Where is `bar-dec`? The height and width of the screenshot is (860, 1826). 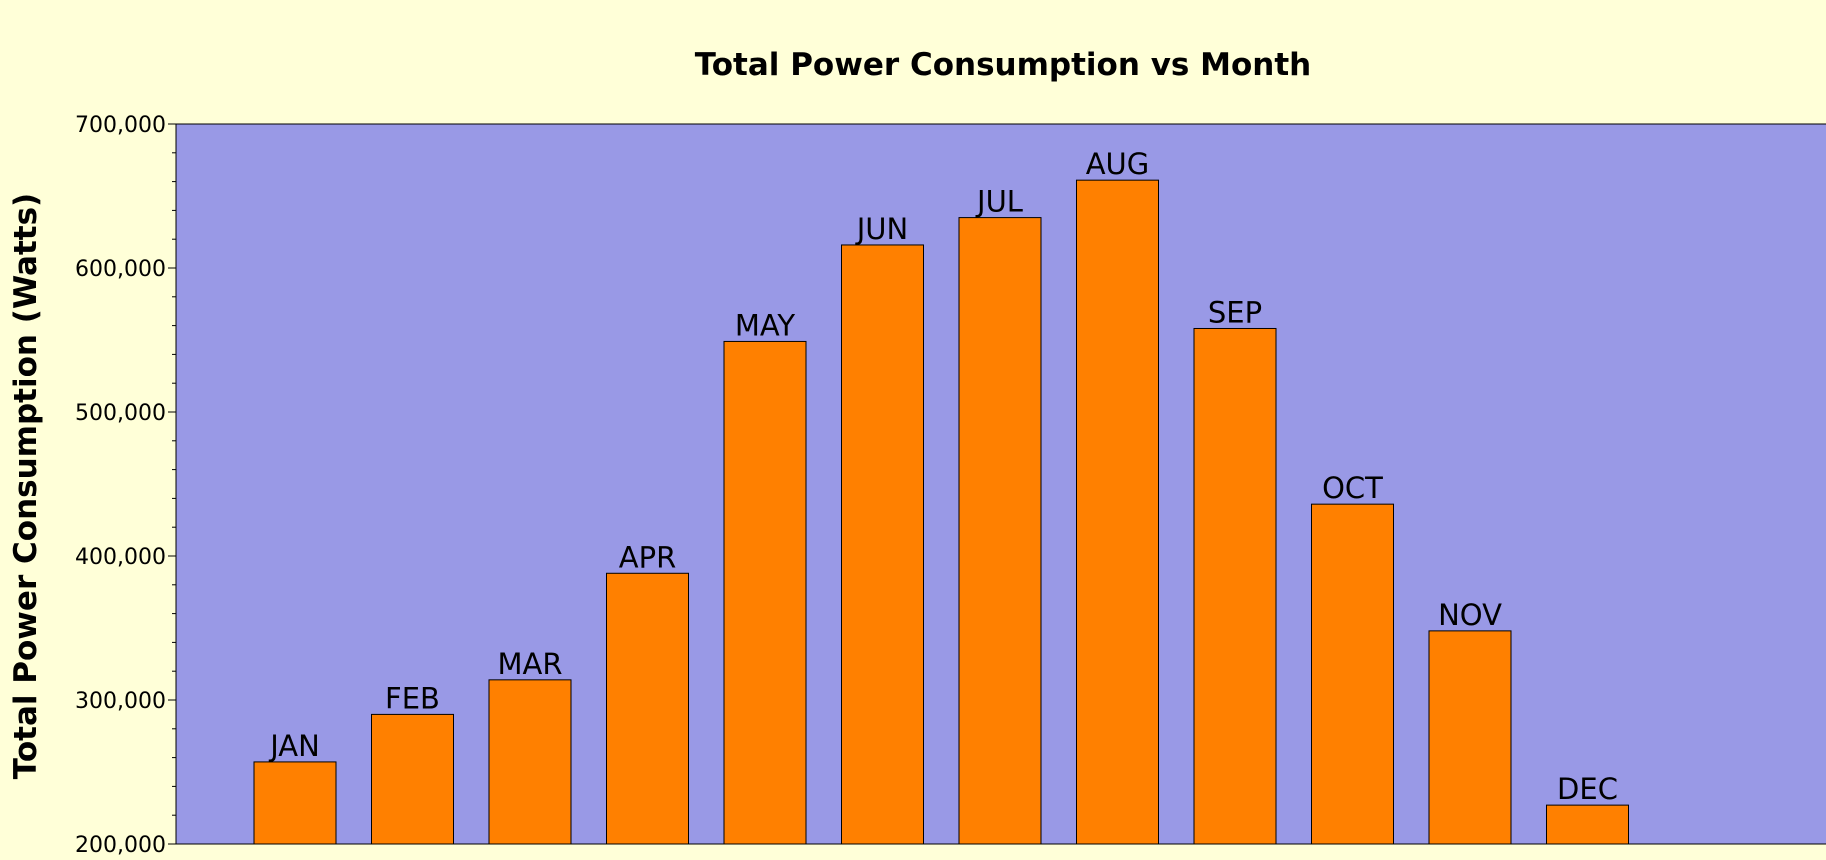 bar-dec is located at coordinates (1587, 824).